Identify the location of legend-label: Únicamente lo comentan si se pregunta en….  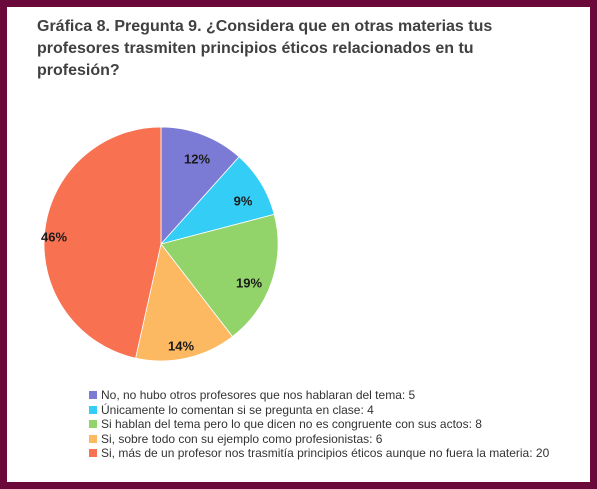
(237, 409).